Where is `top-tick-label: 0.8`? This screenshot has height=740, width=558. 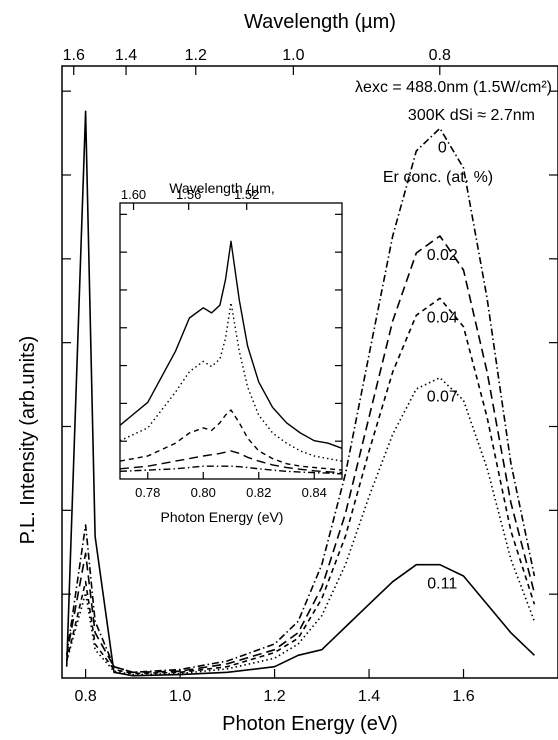 top-tick-label: 0.8 is located at coordinates (440, 55).